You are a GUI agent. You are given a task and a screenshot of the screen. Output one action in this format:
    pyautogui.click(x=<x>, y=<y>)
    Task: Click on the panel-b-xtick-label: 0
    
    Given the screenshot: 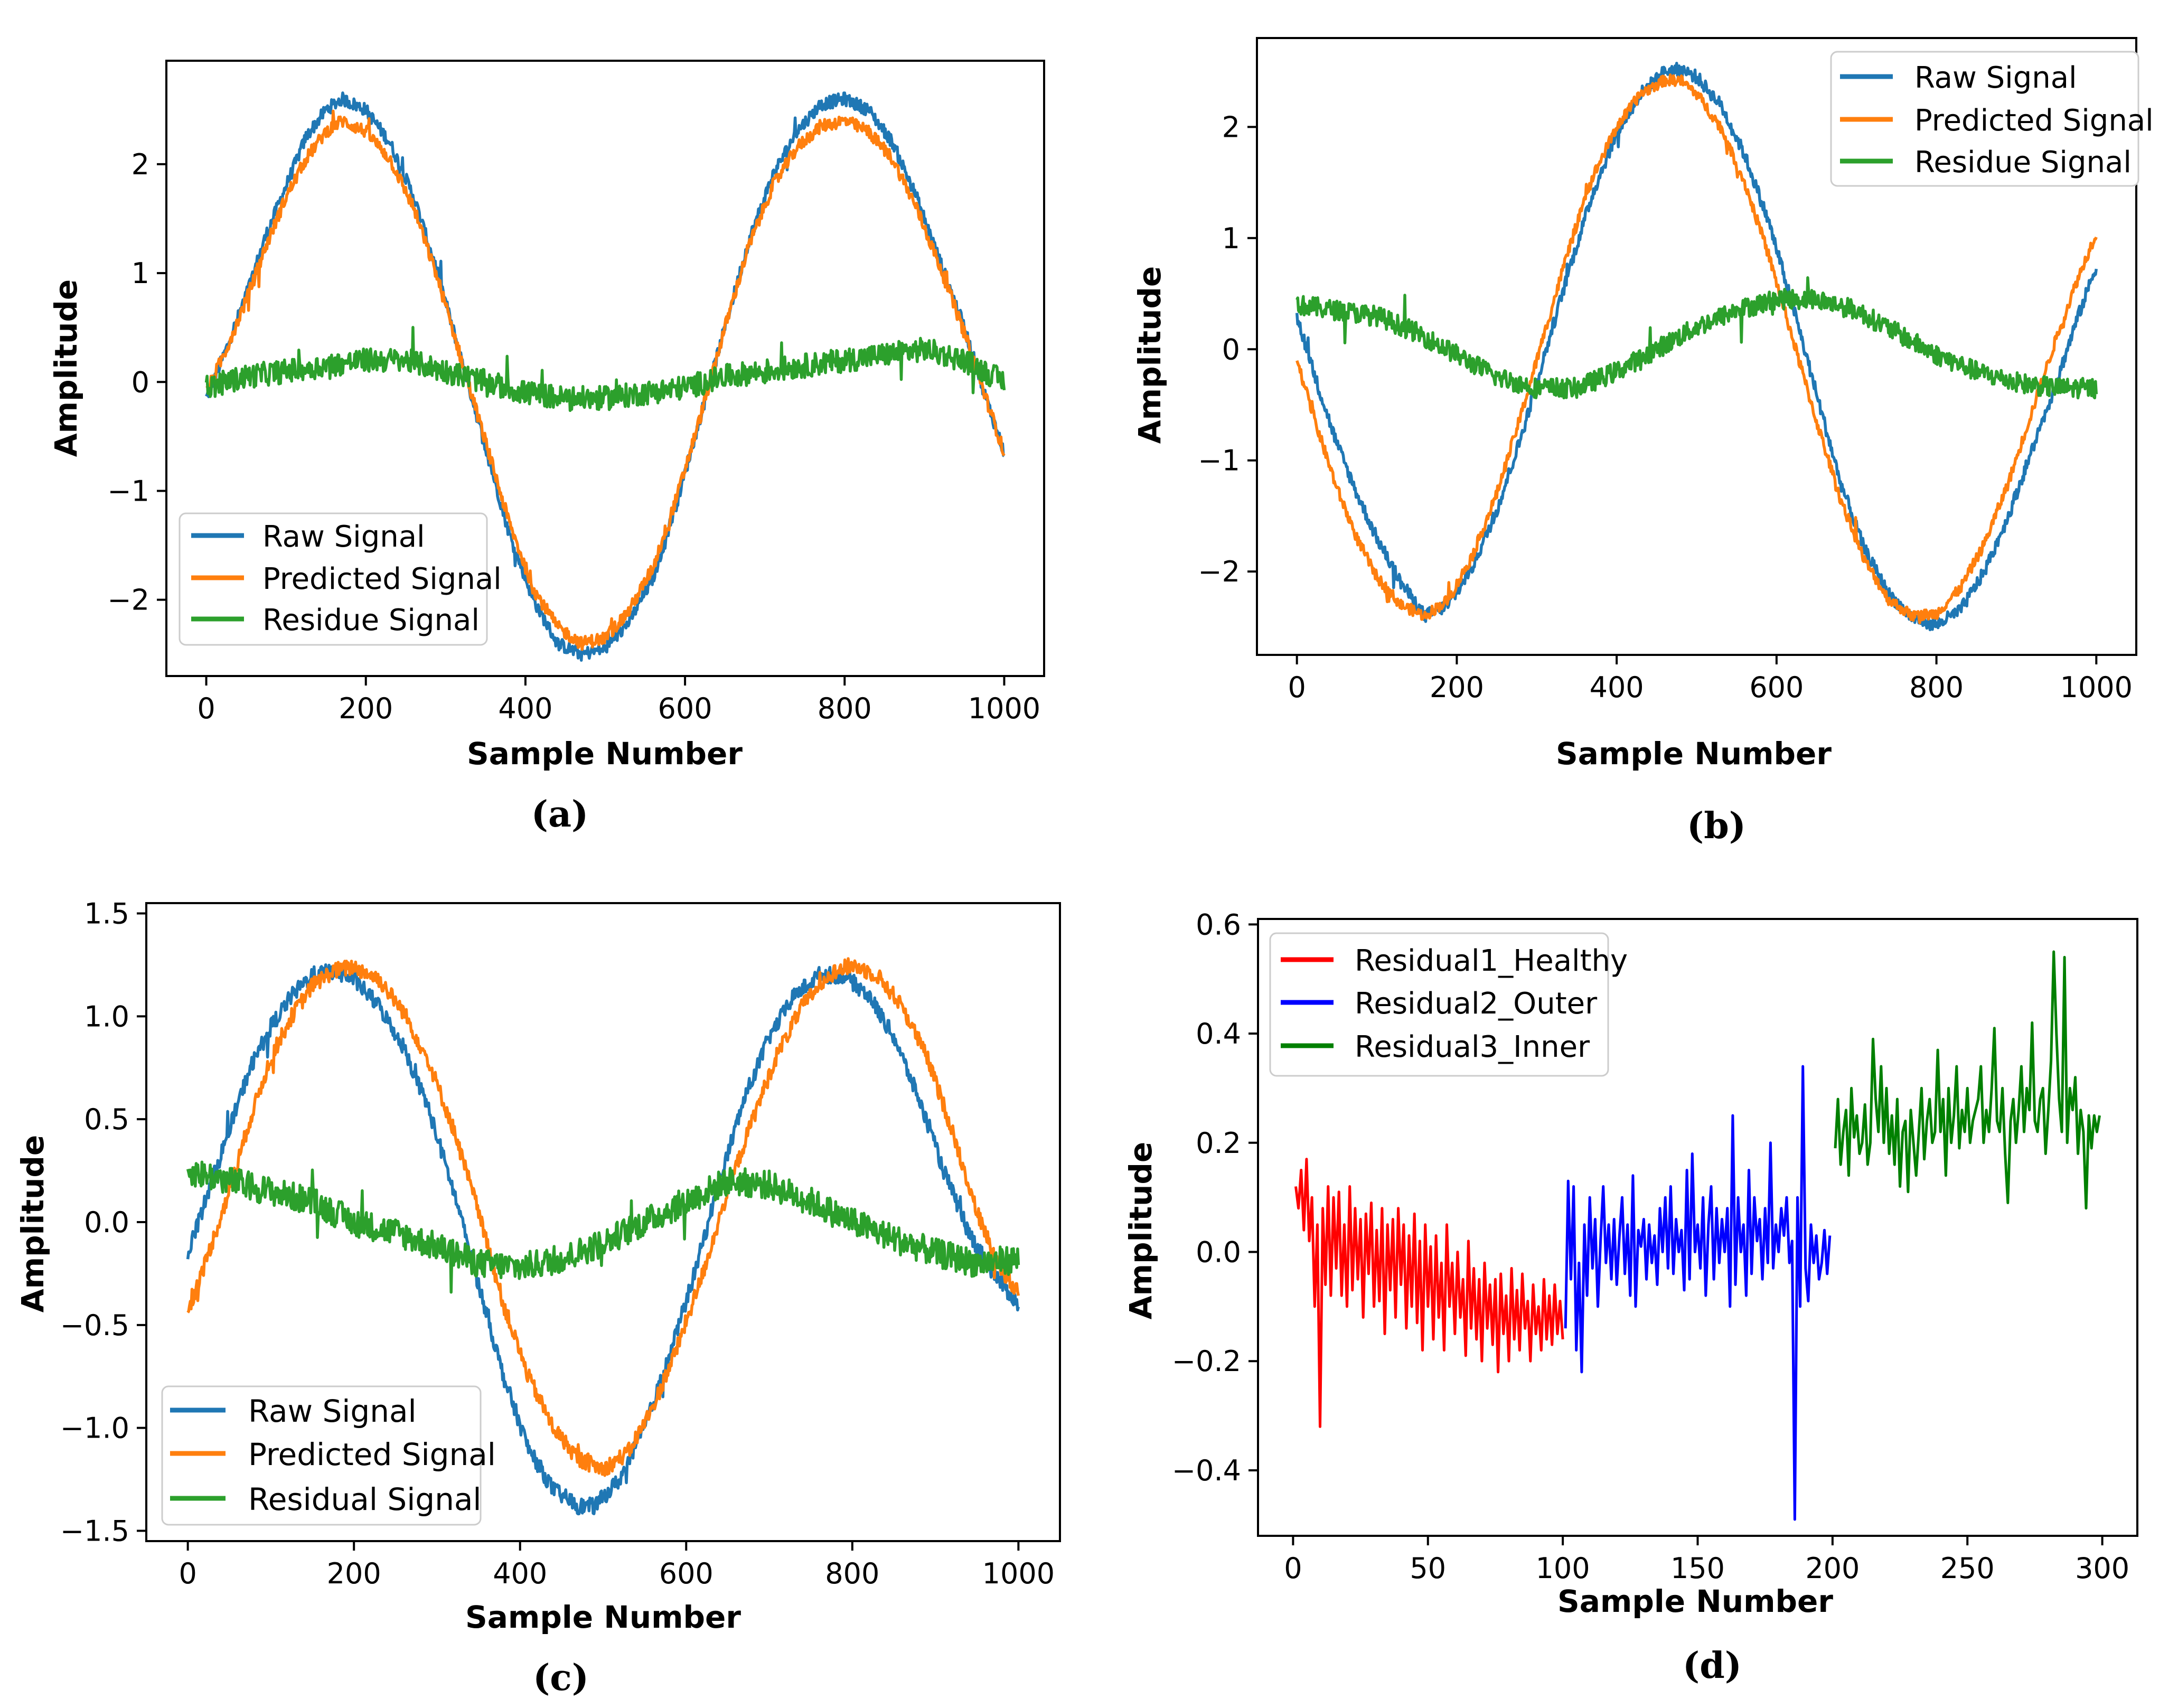 What is the action you would take?
    pyautogui.click(x=1297, y=687)
    